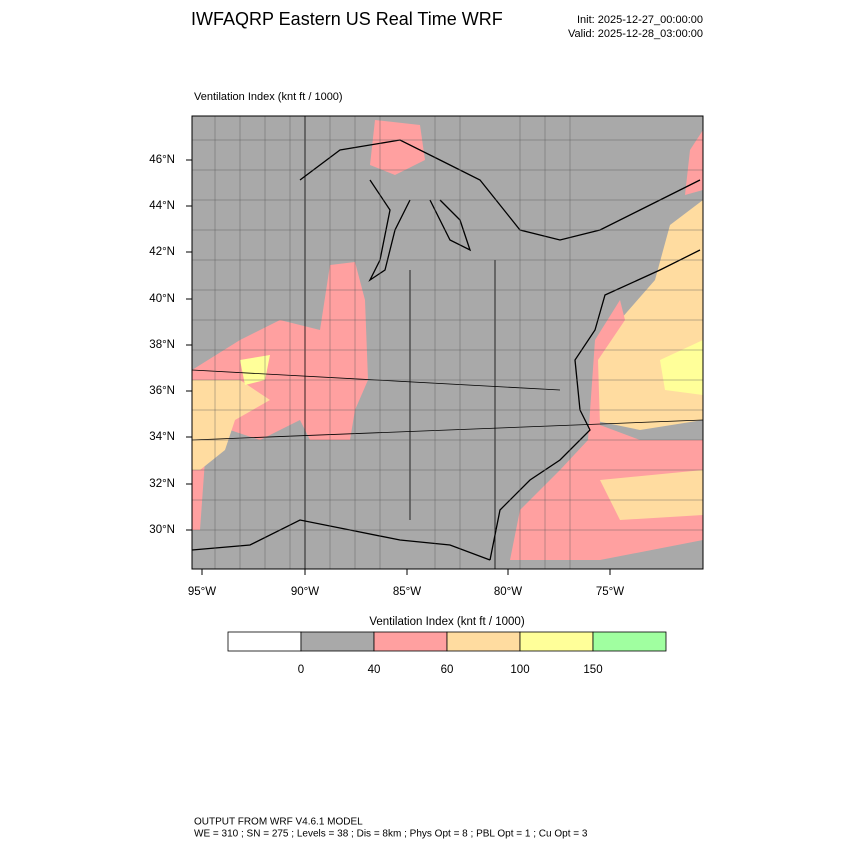 The width and height of the screenshot is (850, 850). What do you see at coordinates (162, 160) in the screenshot?
I see `lat-label: 46°N` at bounding box center [162, 160].